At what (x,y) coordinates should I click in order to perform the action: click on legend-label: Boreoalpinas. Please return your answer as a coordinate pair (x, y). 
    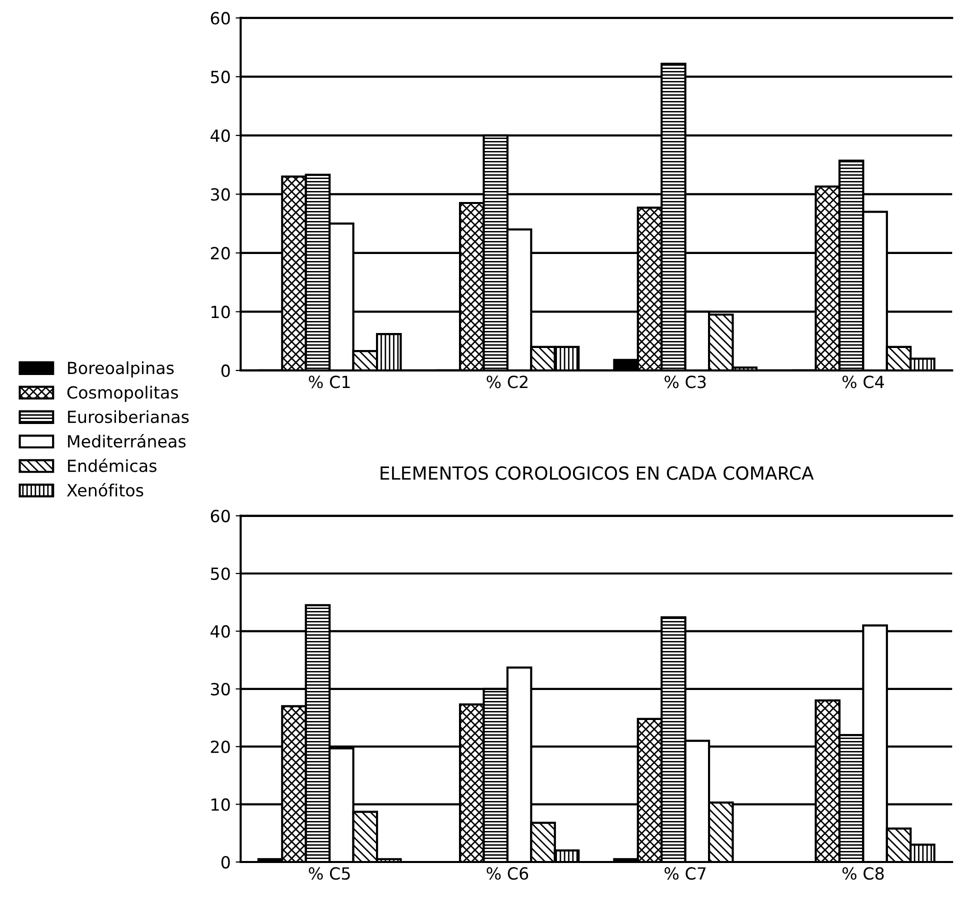
    Looking at the image, I should click on (121, 369).